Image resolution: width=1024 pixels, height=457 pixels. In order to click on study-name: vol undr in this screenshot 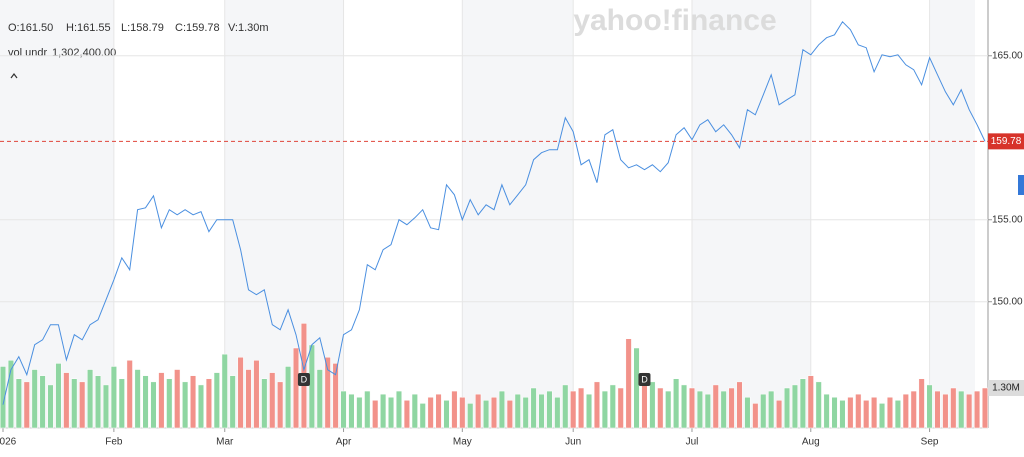, I will do `click(27, 53)`.